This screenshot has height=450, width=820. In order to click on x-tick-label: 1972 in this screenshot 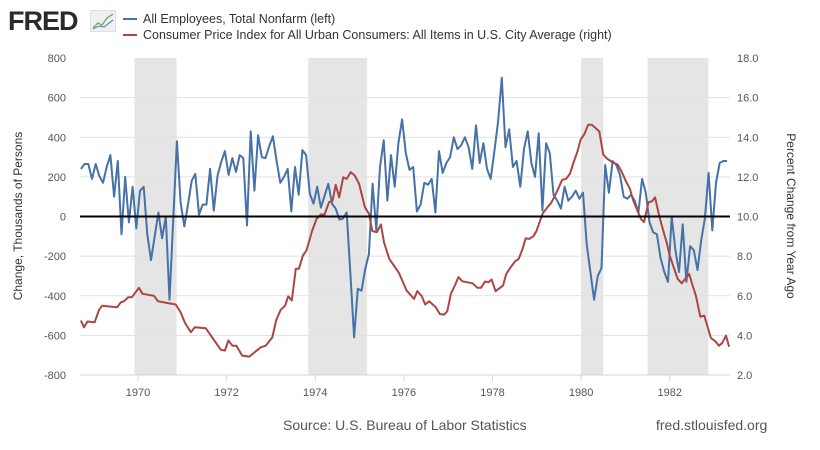, I will do `click(226, 393)`.